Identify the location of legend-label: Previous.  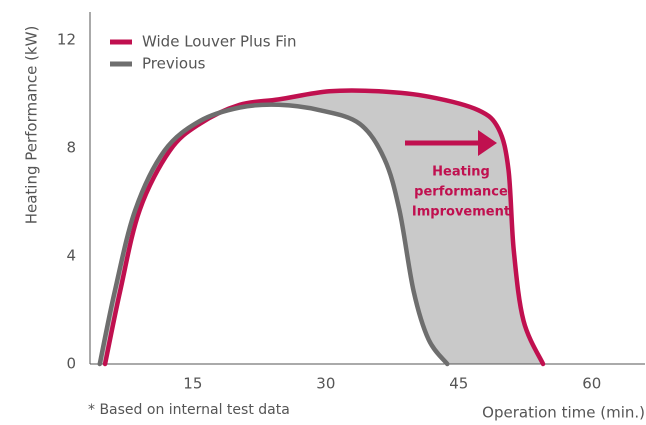
(174, 64).